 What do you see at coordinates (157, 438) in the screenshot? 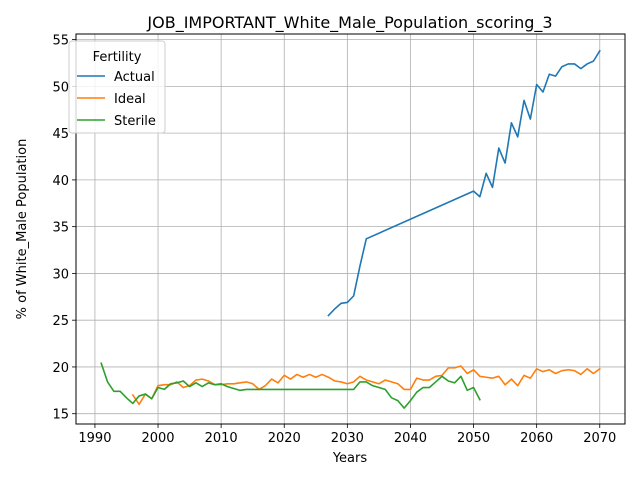
I see `x-tick-label: 2000` at bounding box center [157, 438].